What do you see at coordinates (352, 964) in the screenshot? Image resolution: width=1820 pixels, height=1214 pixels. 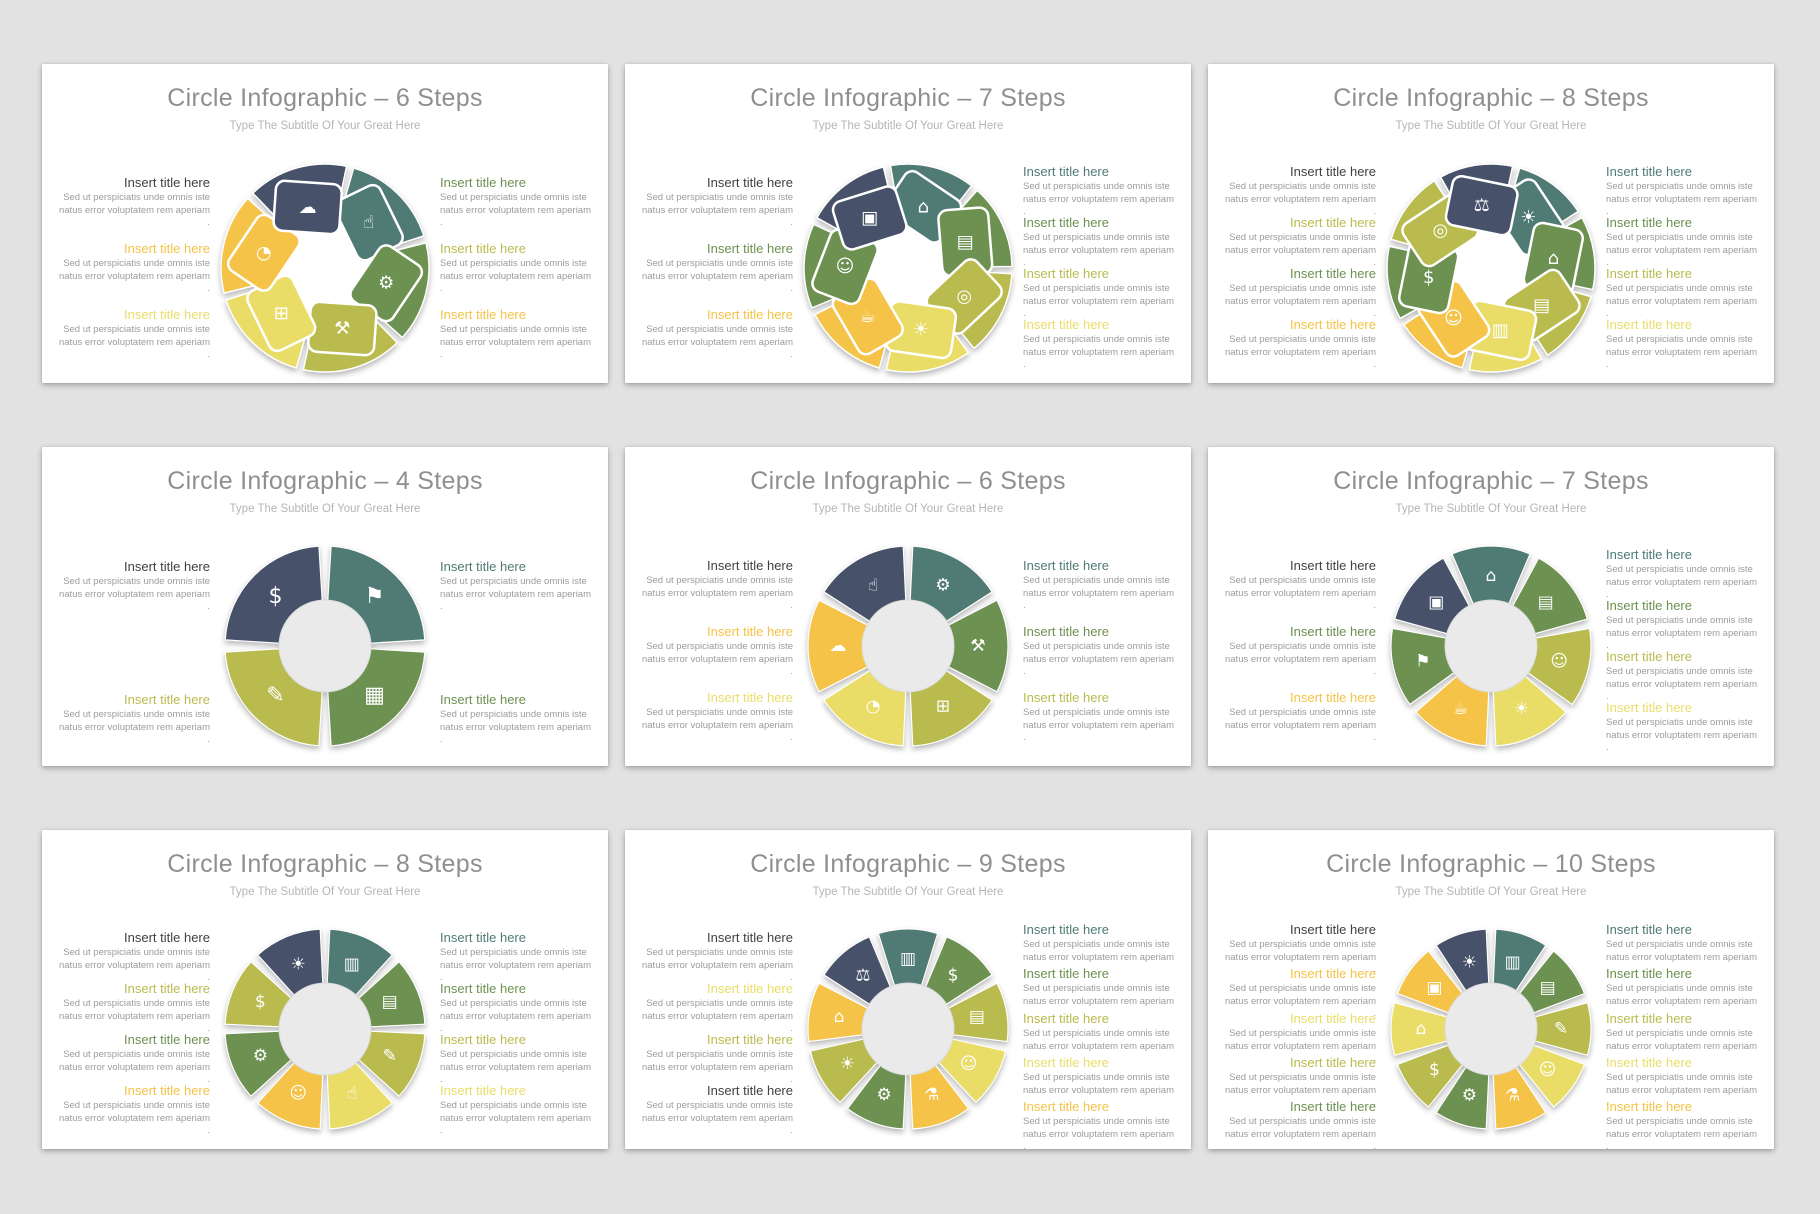 I see `report-icon: ▥` at bounding box center [352, 964].